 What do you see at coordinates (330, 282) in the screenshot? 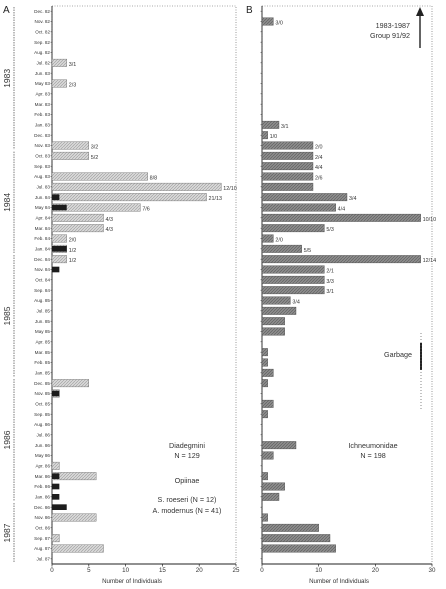
I see `panel-b-bar-label: 3/3` at bounding box center [330, 282].